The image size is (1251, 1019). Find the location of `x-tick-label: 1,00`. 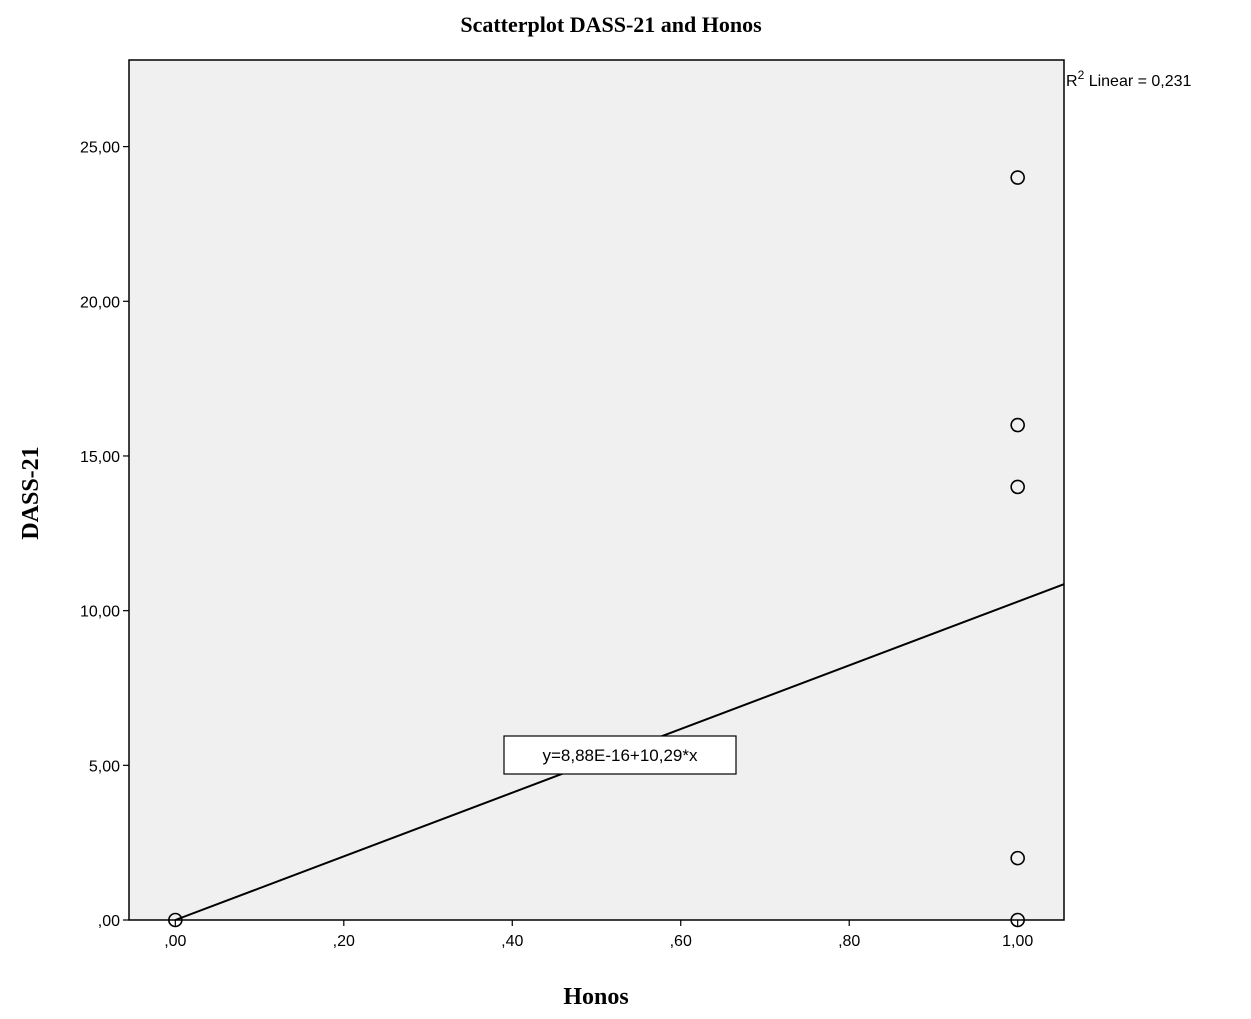

x-tick-label: 1,00 is located at coordinates (1017, 941).